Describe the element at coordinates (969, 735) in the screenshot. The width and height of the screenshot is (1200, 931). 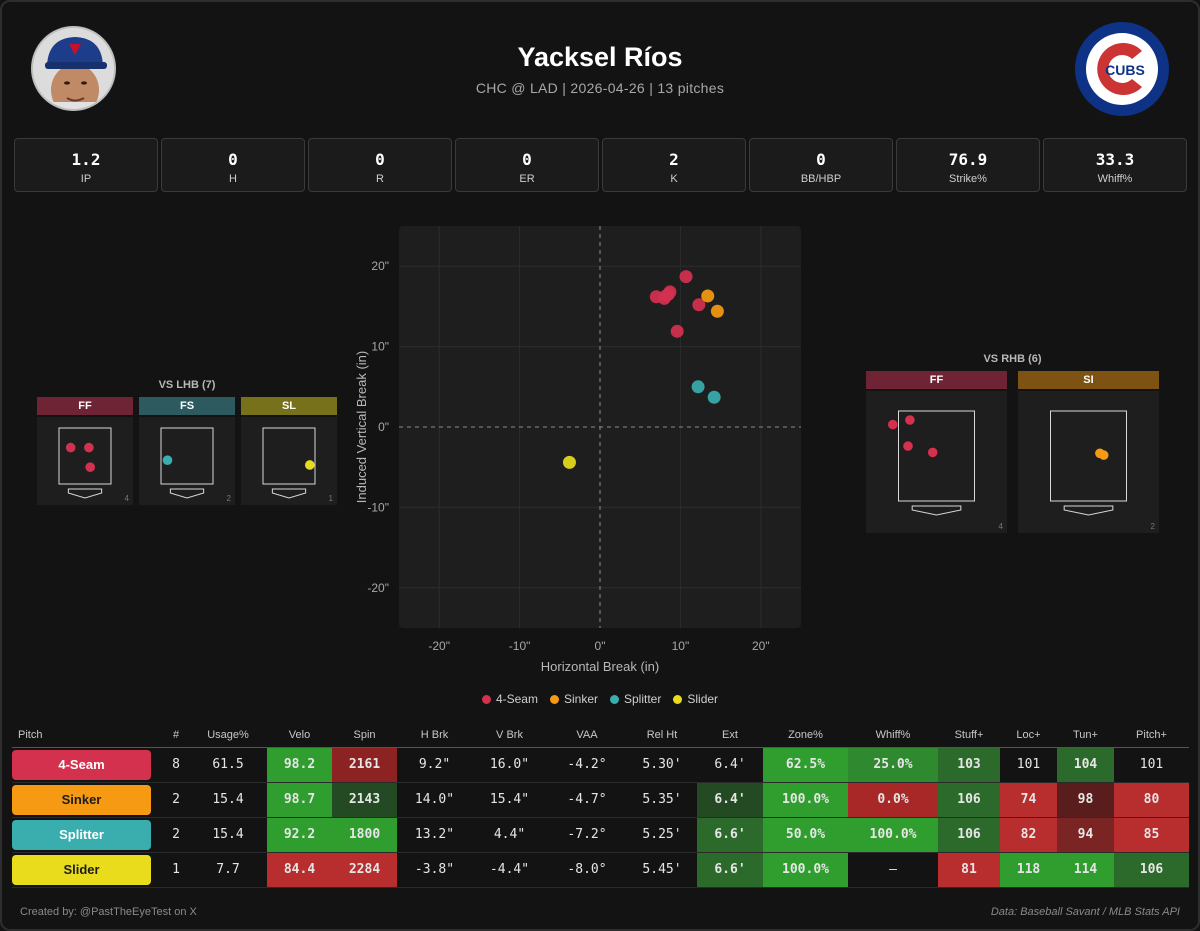
I see `column-header: Stuff+` at that location.